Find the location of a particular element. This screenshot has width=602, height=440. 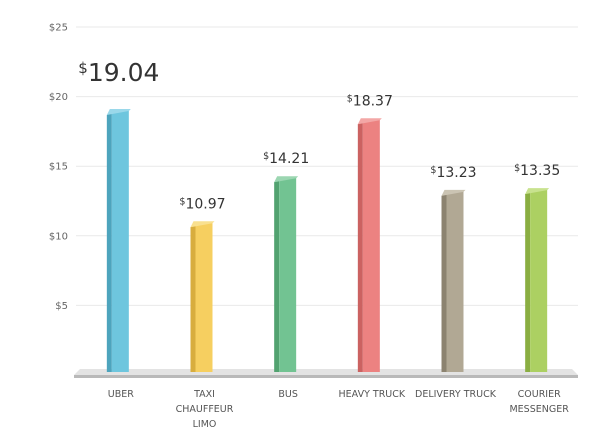

y-tick-label: $25 is located at coordinates (58, 28).